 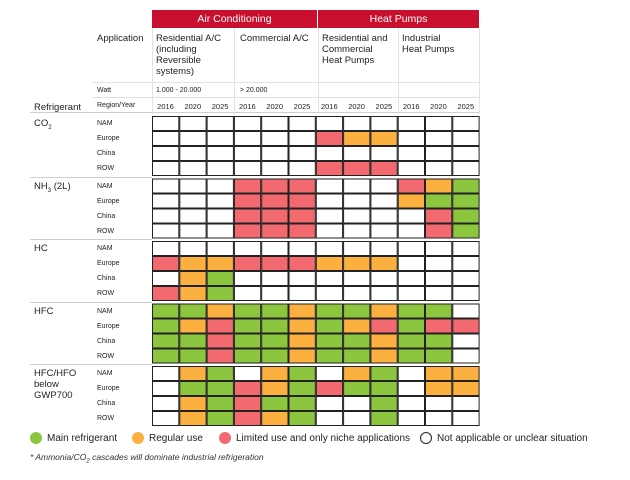 I want to click on app-residential-heat-pumps: Residential and Commercial Heat Pumps, so click(x=355, y=49).